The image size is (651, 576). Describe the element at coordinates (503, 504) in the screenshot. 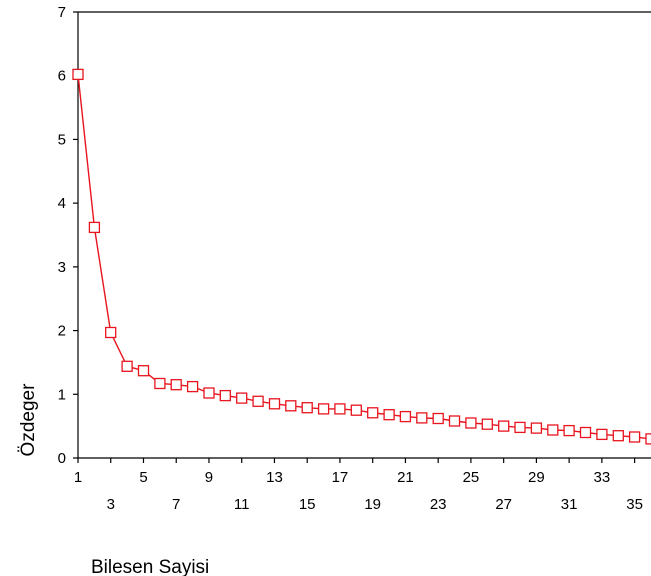

I see `x-tick-label: 27` at that location.